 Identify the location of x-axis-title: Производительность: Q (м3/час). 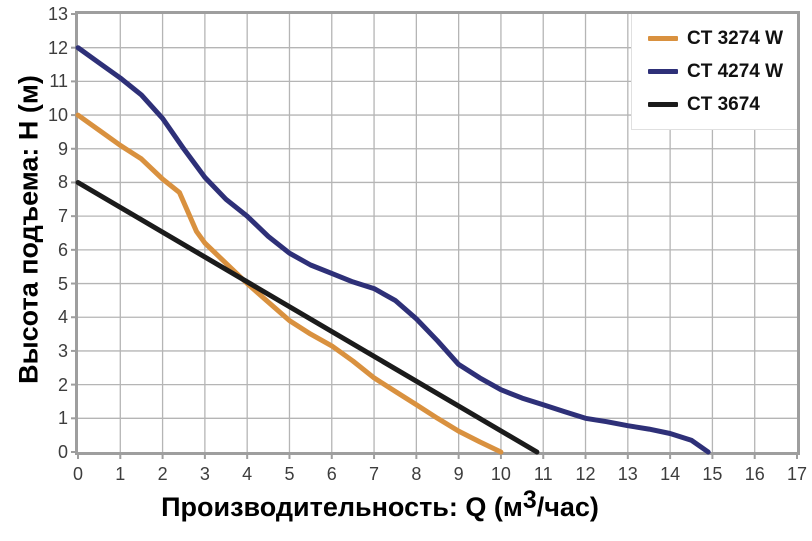
(380, 505).